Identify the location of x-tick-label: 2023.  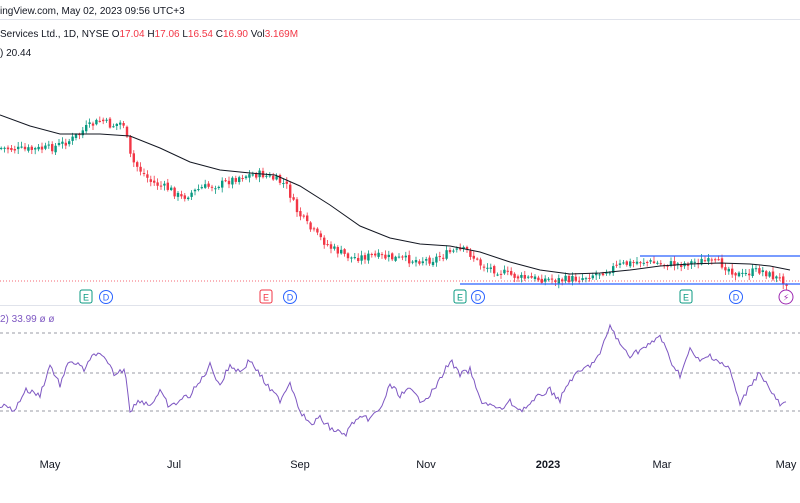
(548, 465).